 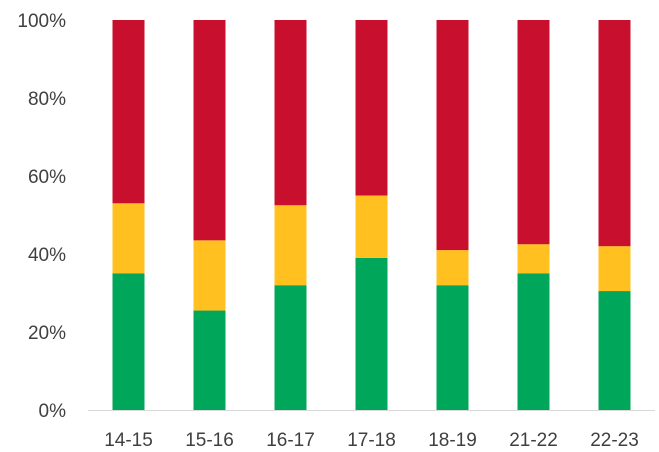 What do you see at coordinates (41, 216) in the screenshot?
I see `y-axis: 0% 20% 40% 60% 80% 100%` at bounding box center [41, 216].